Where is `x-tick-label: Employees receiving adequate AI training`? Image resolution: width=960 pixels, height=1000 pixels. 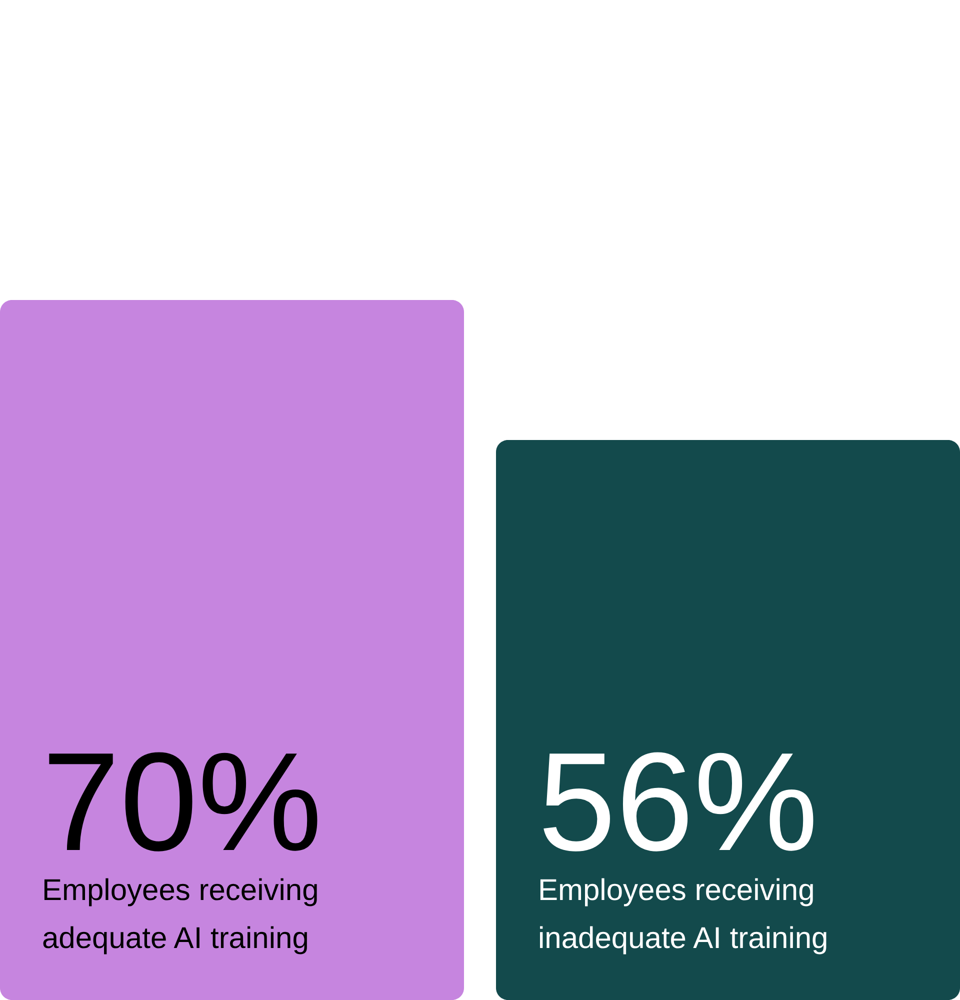 x-tick-label: Employees receiving adequate AI training is located at coordinates (180, 914).